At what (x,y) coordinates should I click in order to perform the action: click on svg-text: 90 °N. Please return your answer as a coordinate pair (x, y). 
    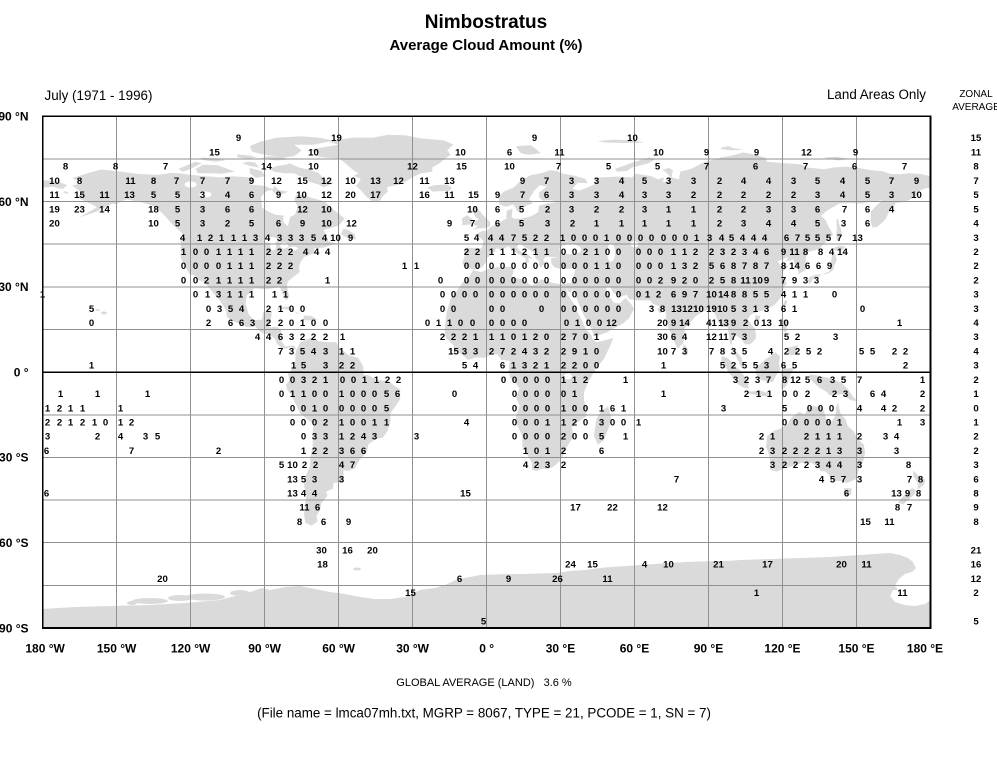
    Looking at the image, I should click on (14, 117).